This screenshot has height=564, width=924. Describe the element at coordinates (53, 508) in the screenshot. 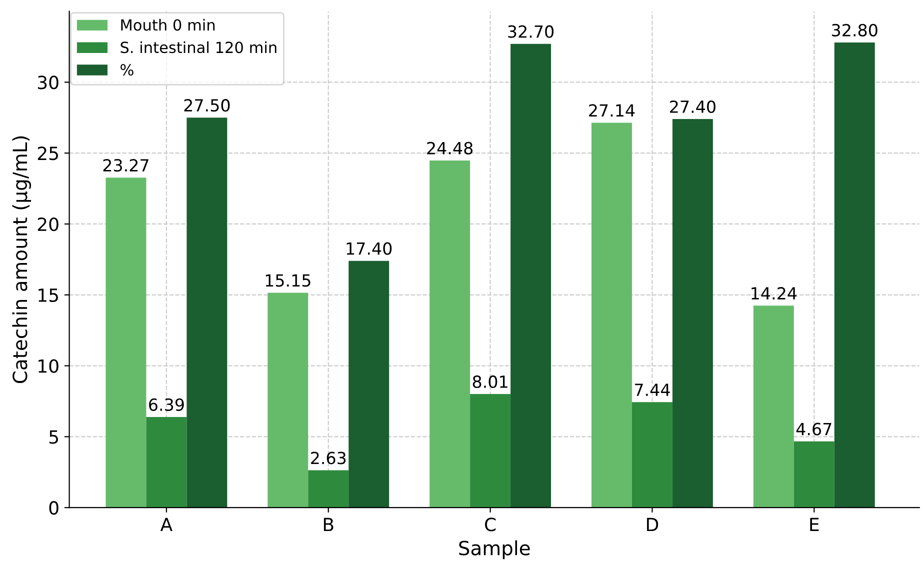

I see `y-tick-label: 0` at that location.